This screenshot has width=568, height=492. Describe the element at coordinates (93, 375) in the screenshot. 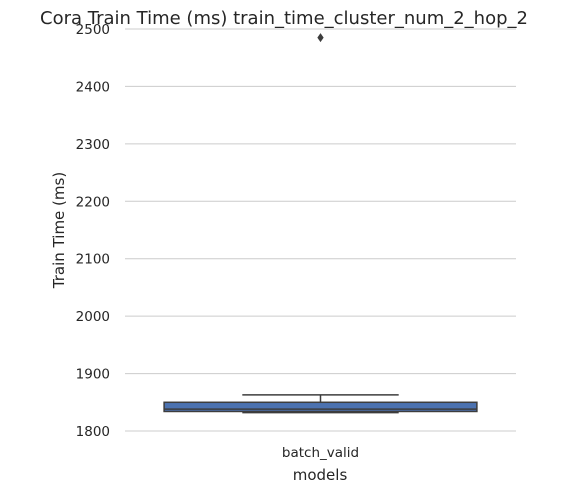

I see `y-tick-label: 1900` at that location.